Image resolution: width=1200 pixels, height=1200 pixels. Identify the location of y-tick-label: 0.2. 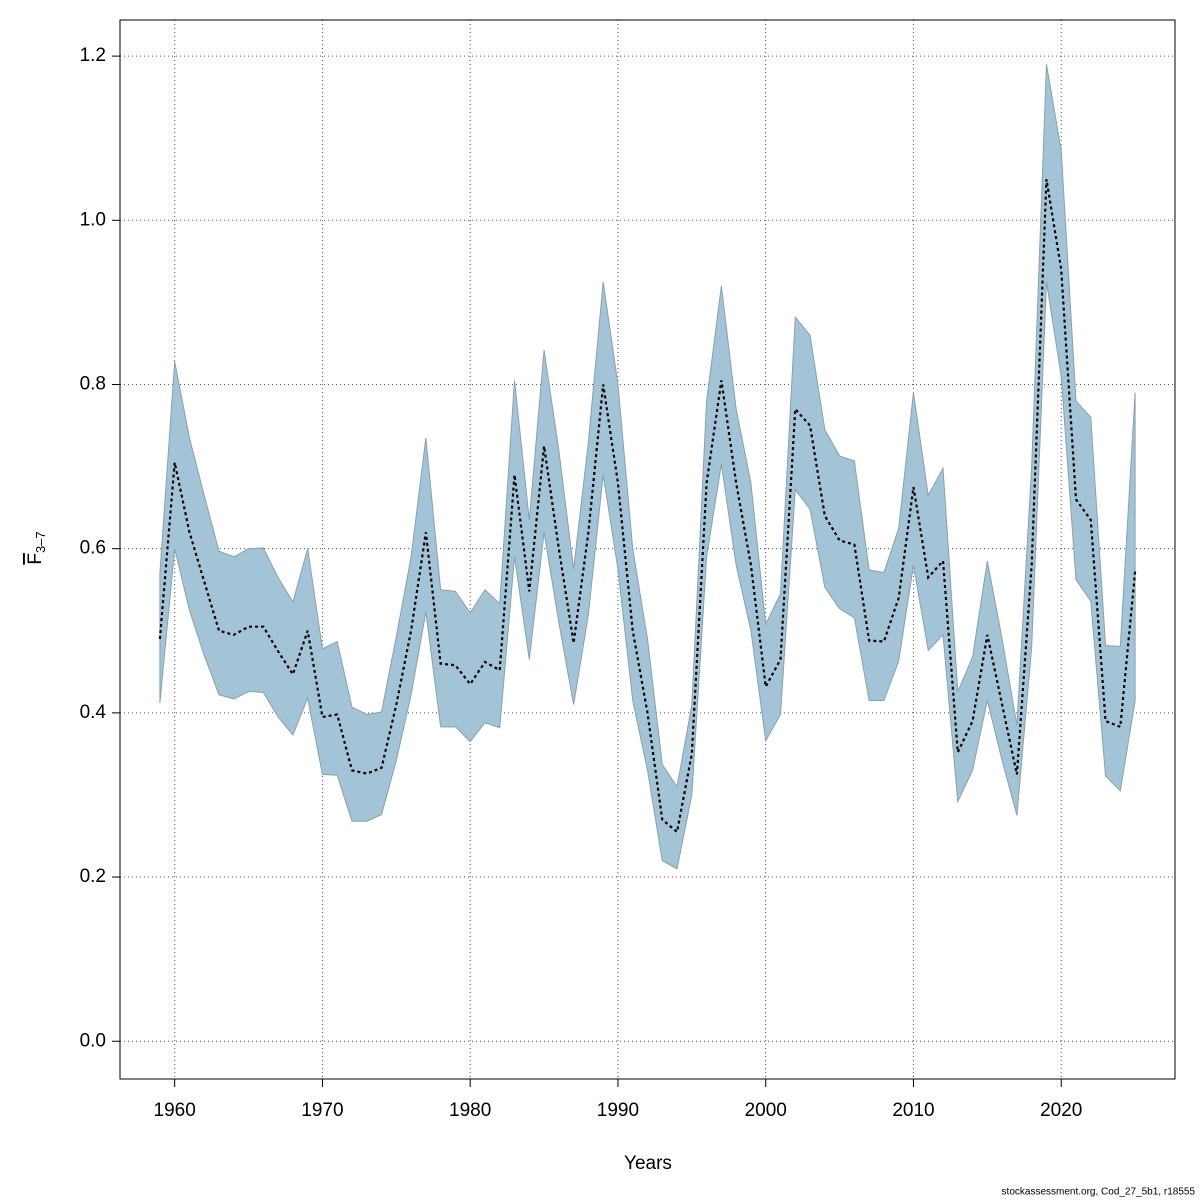
(93, 876).